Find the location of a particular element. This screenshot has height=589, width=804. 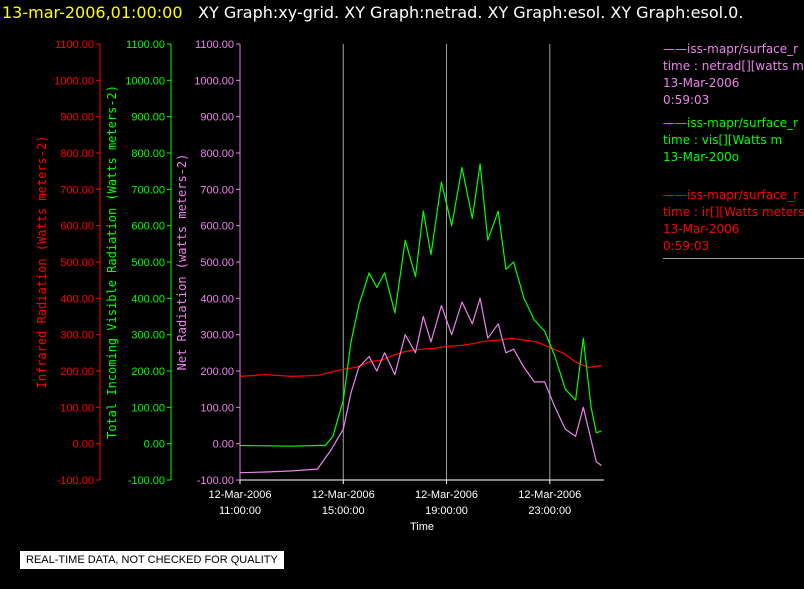

legend-divider is located at coordinates (733, 258).